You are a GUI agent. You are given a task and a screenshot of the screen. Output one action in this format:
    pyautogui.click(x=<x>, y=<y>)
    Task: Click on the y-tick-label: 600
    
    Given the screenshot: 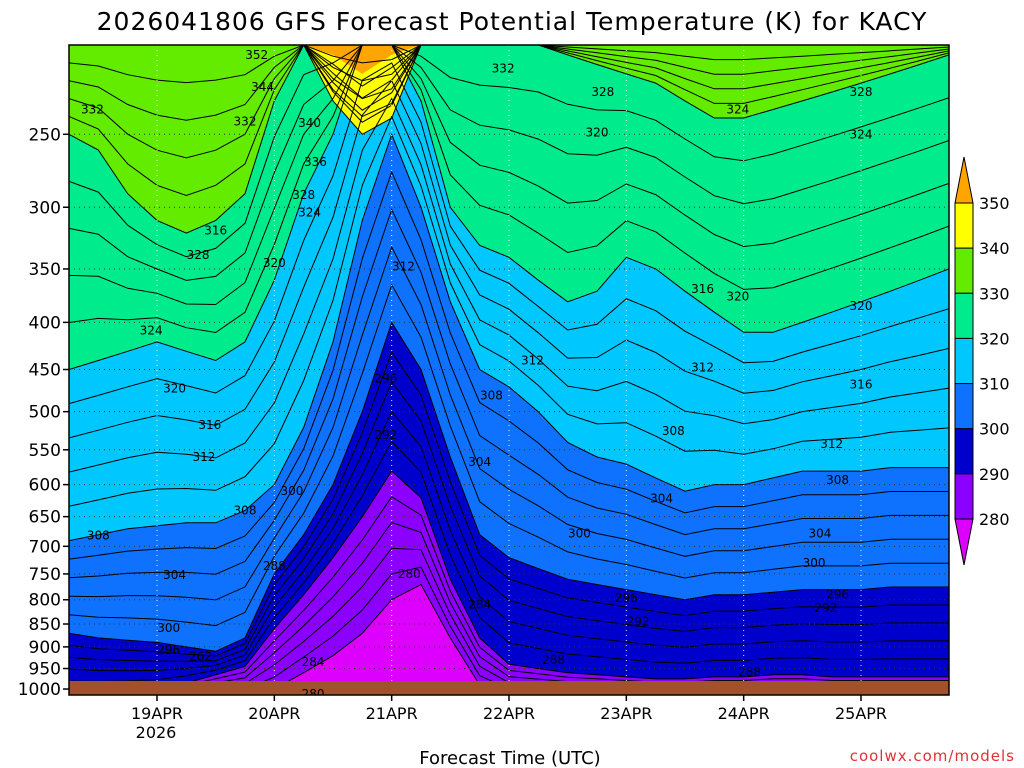 What is the action you would take?
    pyautogui.click(x=45, y=486)
    